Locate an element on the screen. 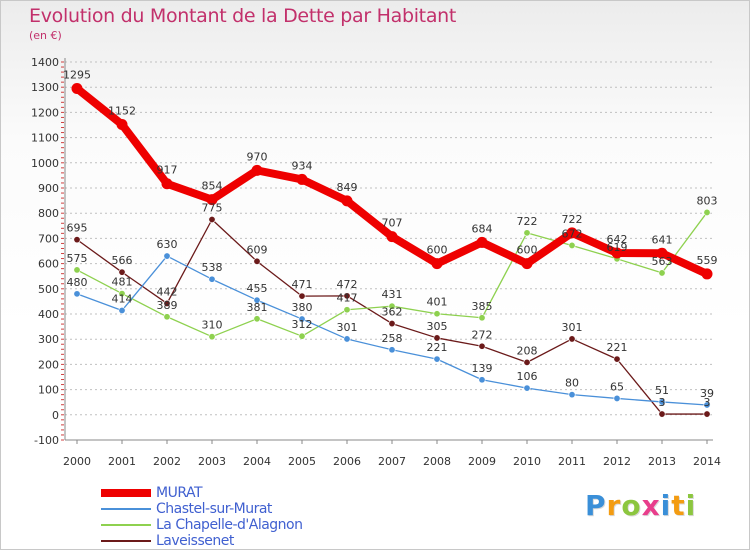 This screenshot has width=750, height=550. data-label: 566 is located at coordinates (122, 260).